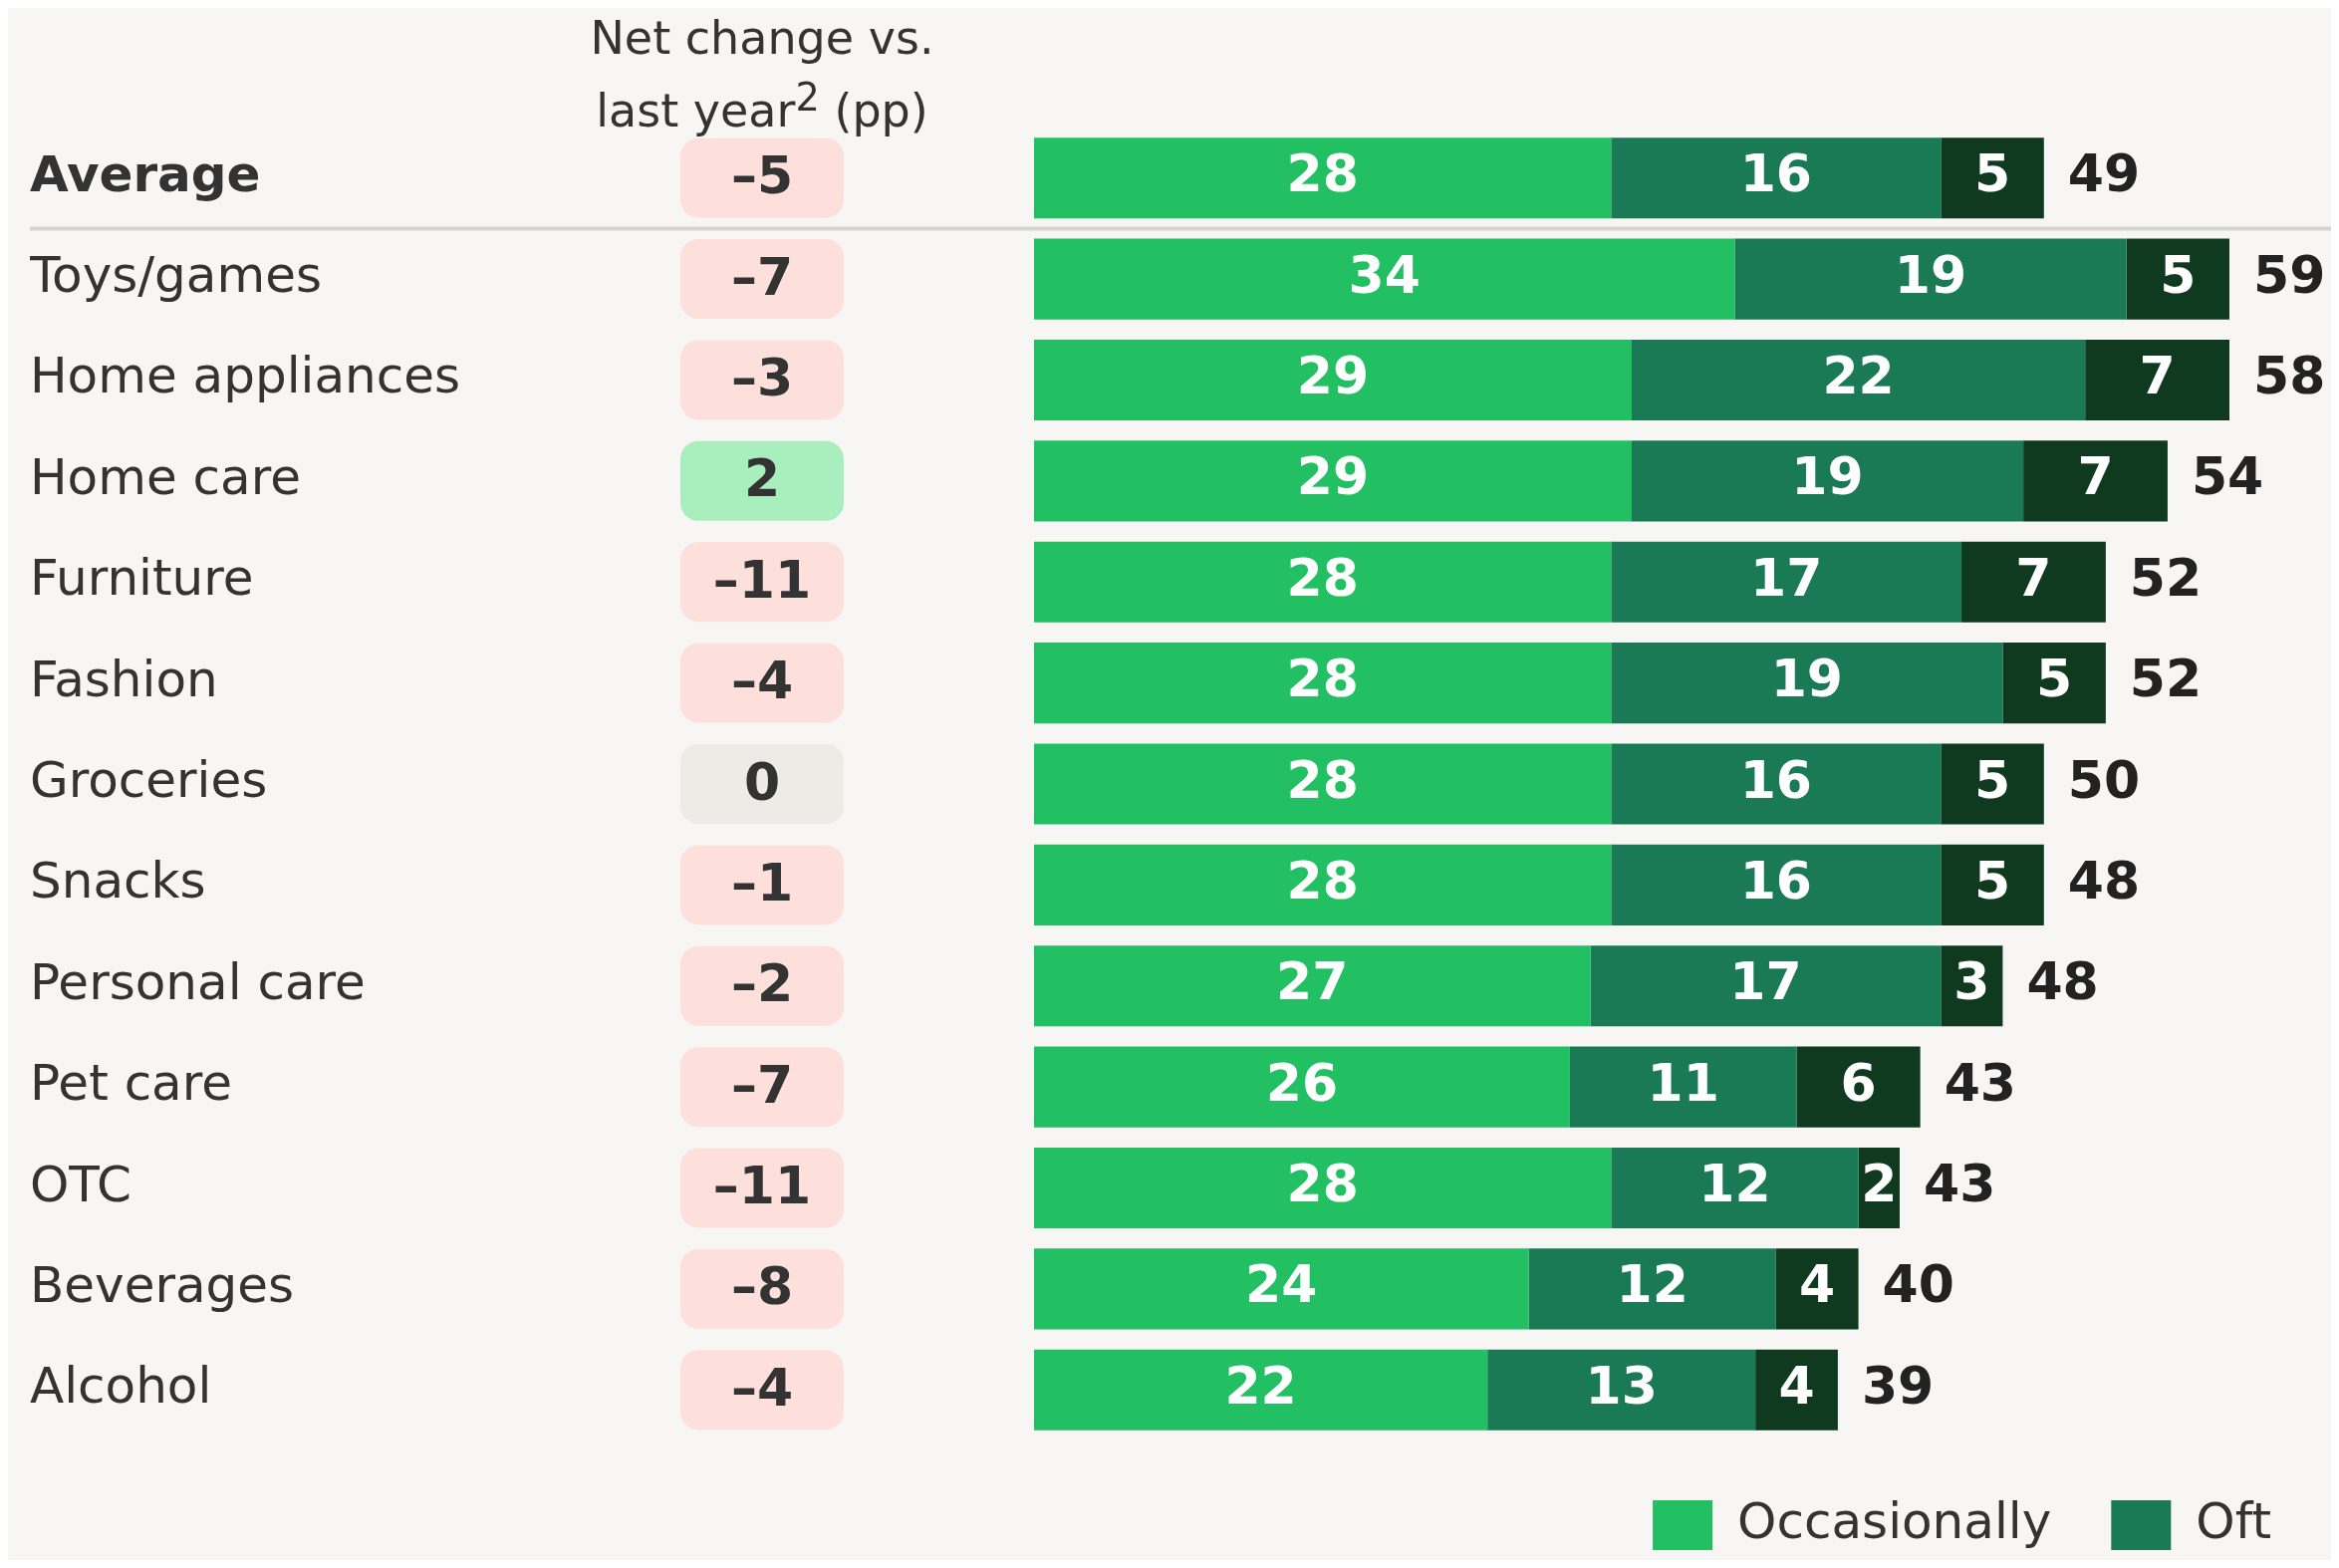 This screenshot has width=2339, height=1568. Describe the element at coordinates (1918, 1284) in the screenshot. I see `total-label: 40` at that location.